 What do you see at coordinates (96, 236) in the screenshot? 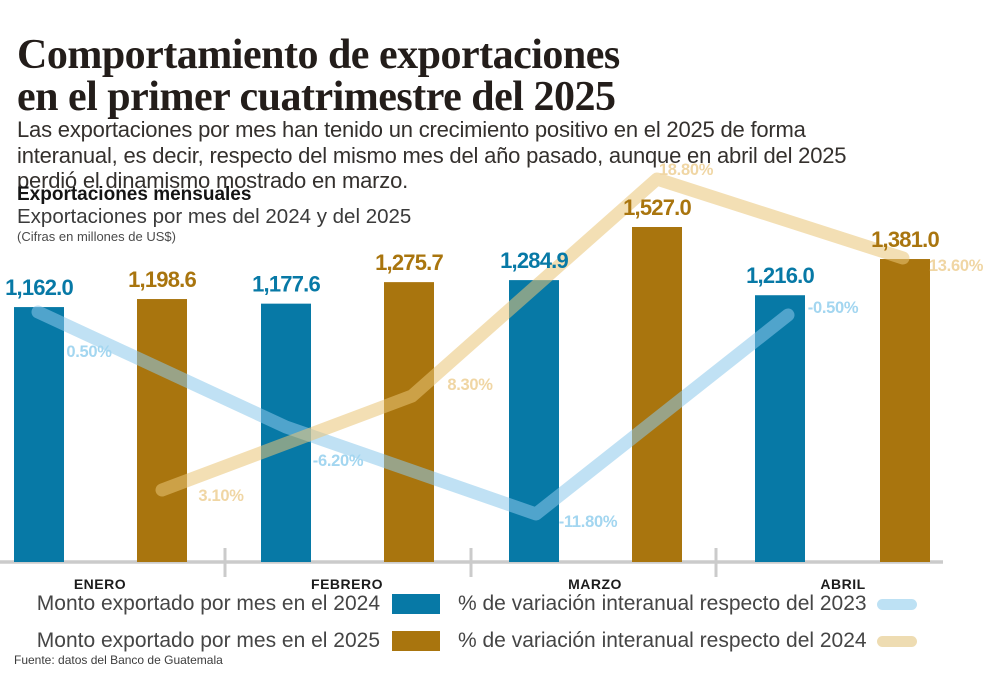
I see `chart-units-note: (Cifras en millones de US$)` at bounding box center [96, 236].